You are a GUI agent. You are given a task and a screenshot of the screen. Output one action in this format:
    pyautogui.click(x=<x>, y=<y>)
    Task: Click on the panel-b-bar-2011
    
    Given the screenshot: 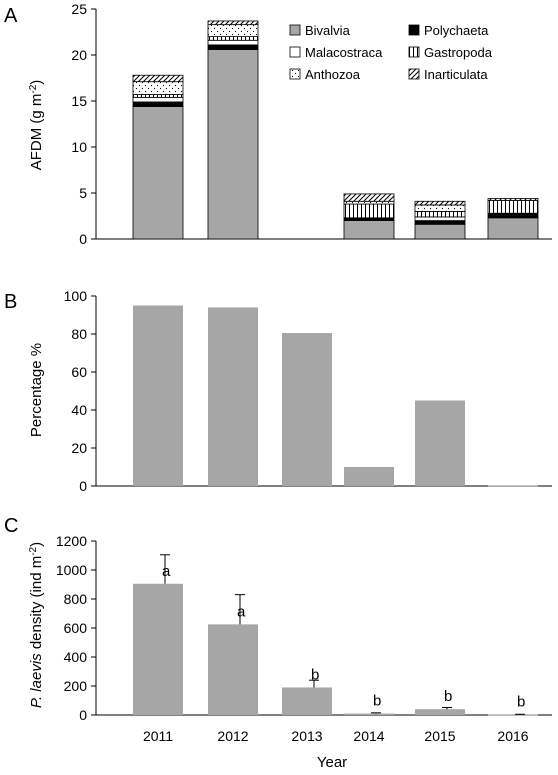 What is the action you would take?
    pyautogui.click(x=158, y=395)
    